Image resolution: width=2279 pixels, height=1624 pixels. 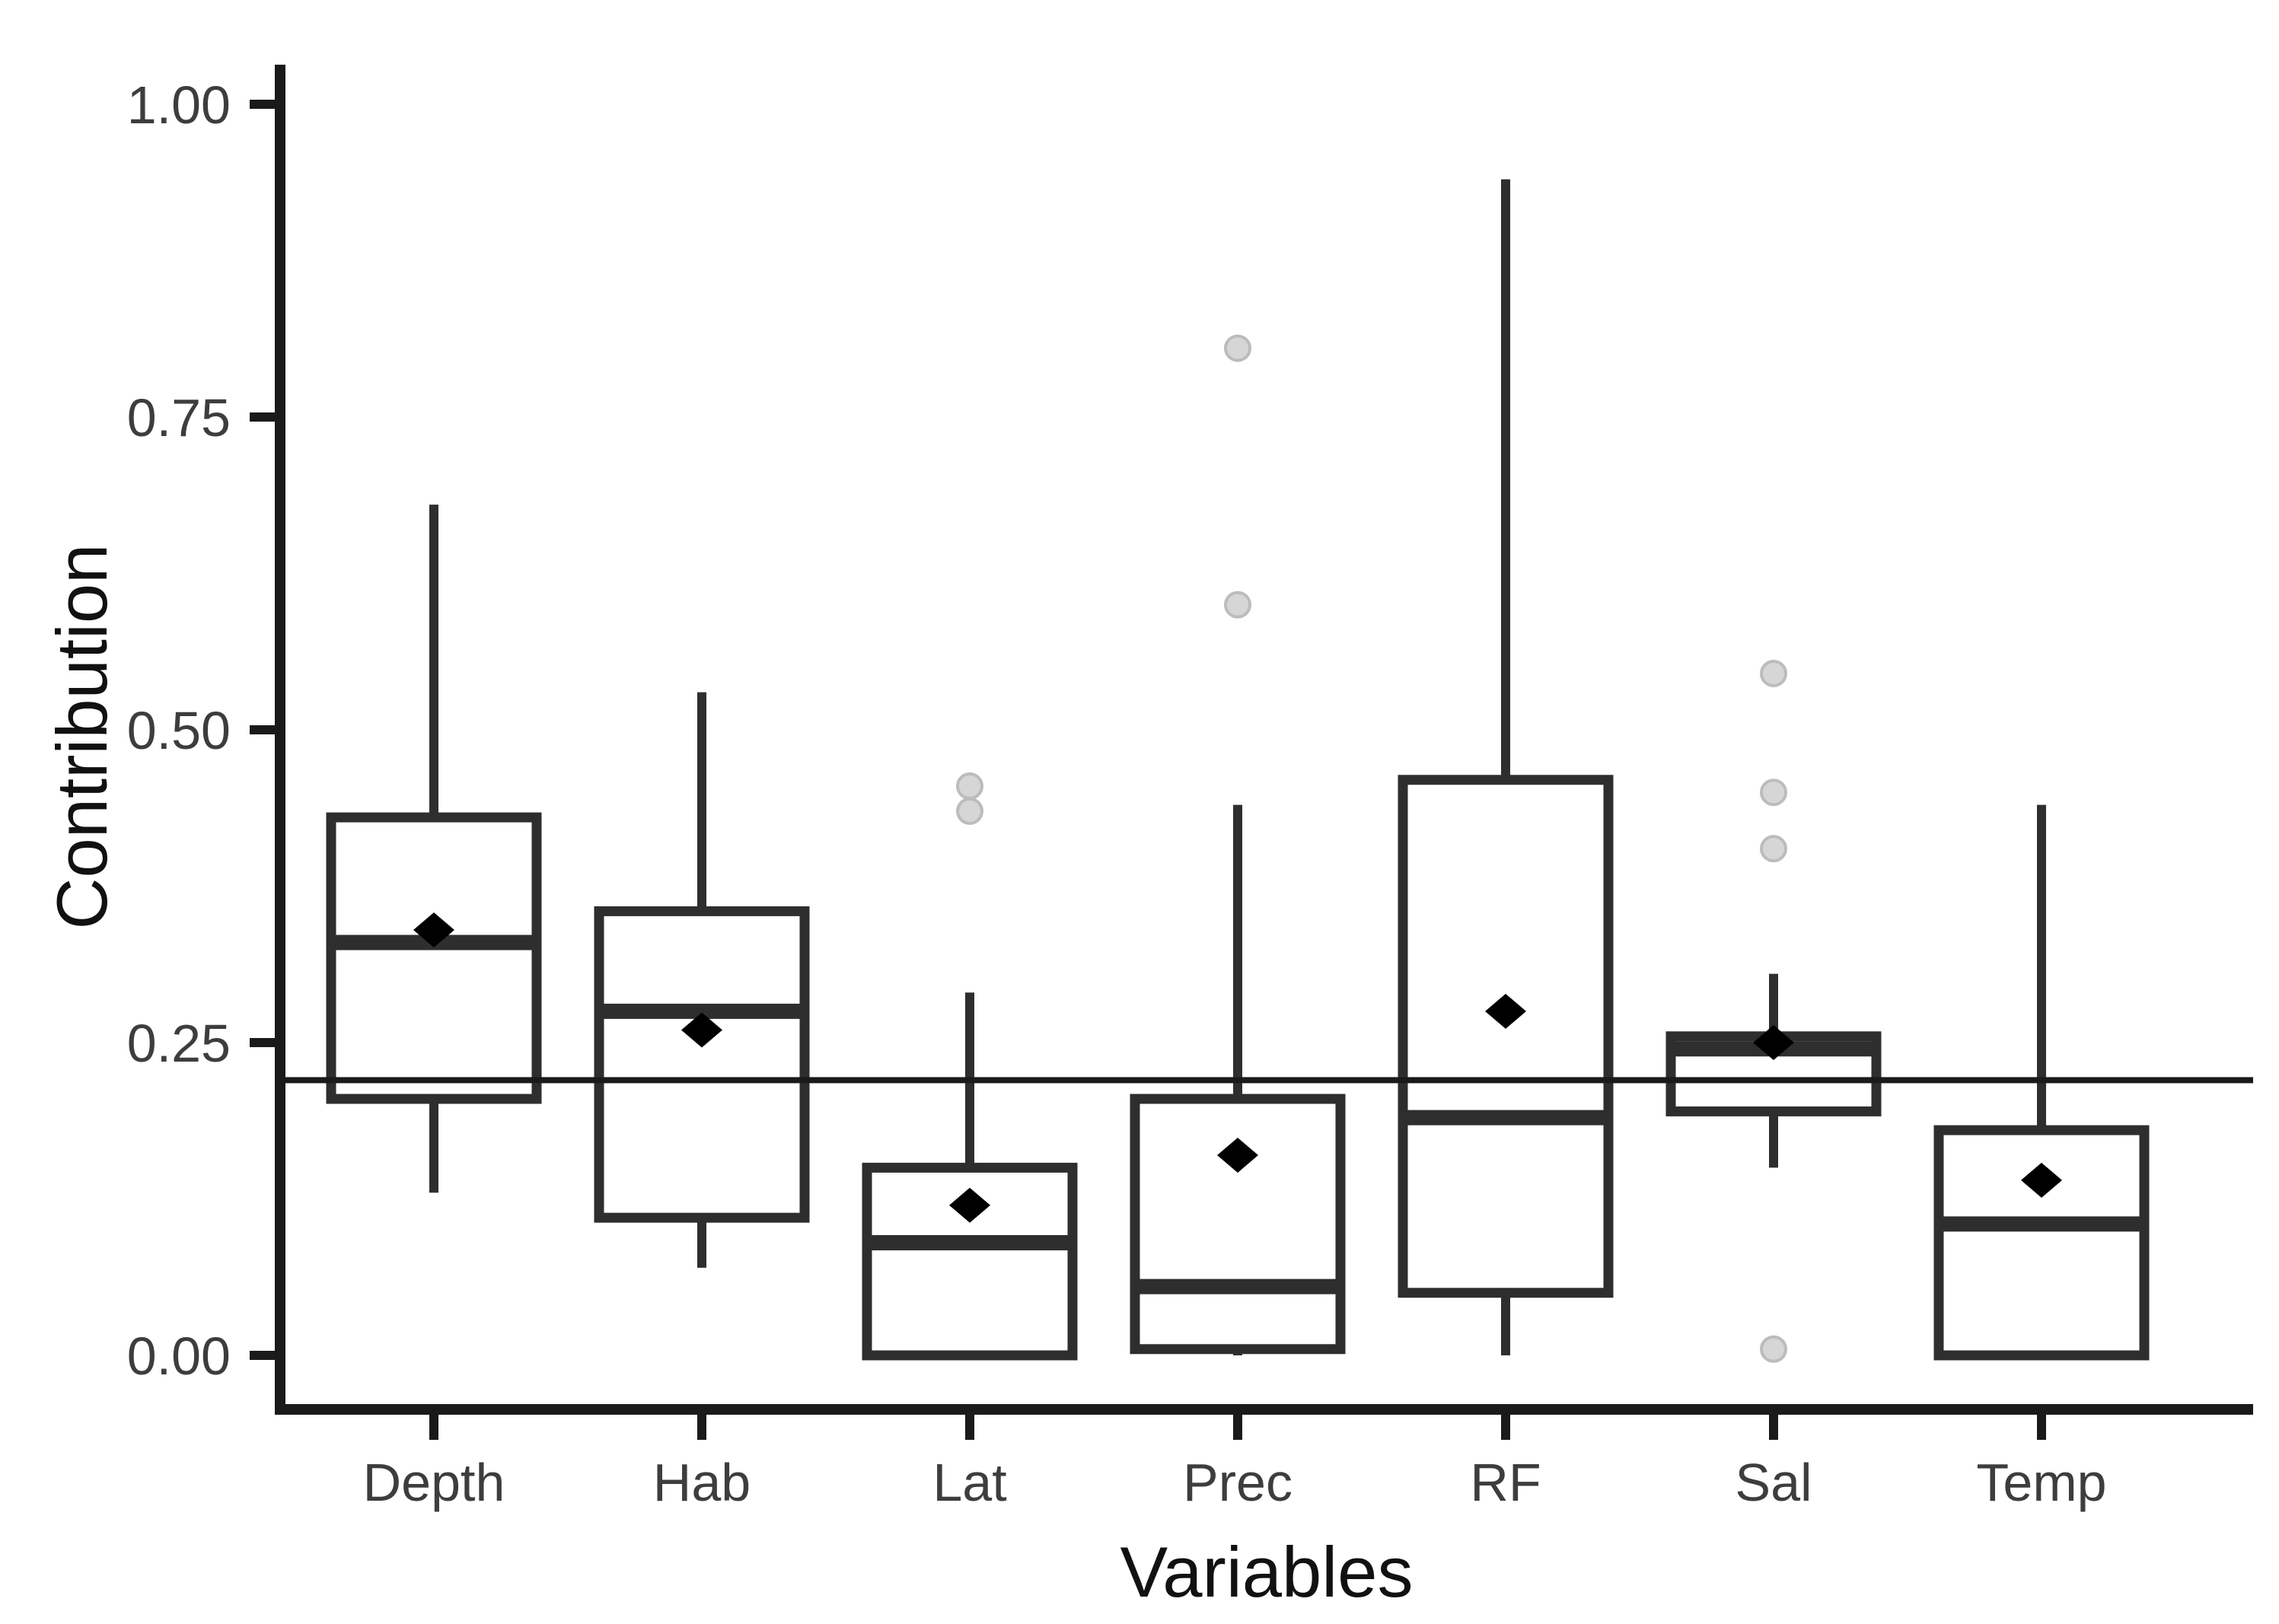 I want to click on y-tick-label-0.00: 0.00, so click(x=179, y=1356).